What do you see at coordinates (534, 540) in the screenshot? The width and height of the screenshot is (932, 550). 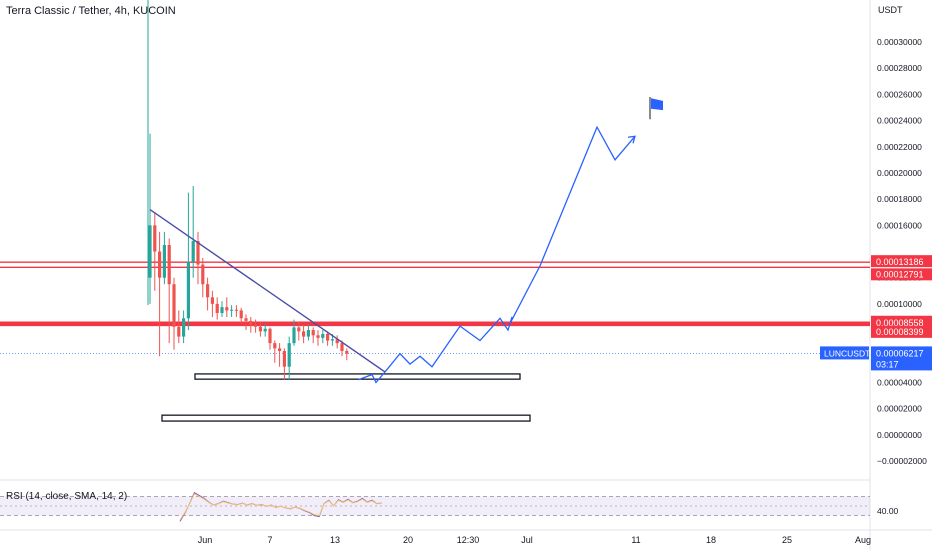 I see `time-axis: Jun 7 13 20 12:30 Jul 11 18 25 Aug` at bounding box center [534, 540].